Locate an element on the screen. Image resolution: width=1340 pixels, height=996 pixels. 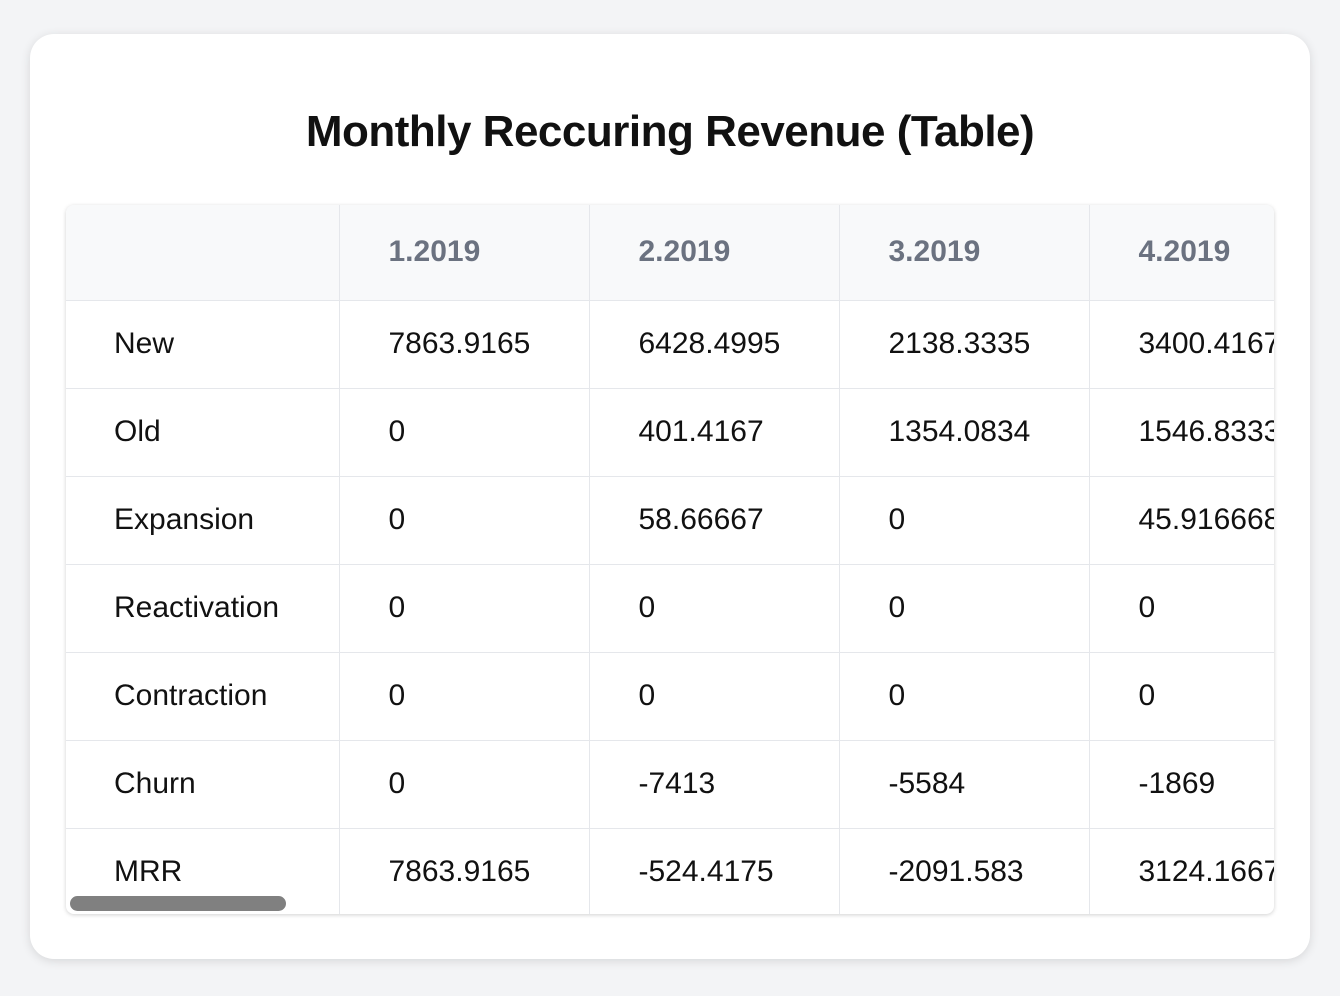
table-row: Expansion 0 58.66667 0 45.916668 is located at coordinates (670, 520).